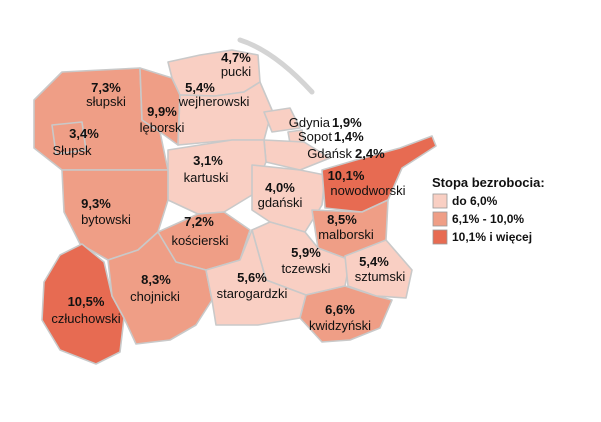 The height and width of the screenshot is (422, 601). Describe the element at coordinates (282, 120) in the screenshot. I see `district-gdynia` at that location.